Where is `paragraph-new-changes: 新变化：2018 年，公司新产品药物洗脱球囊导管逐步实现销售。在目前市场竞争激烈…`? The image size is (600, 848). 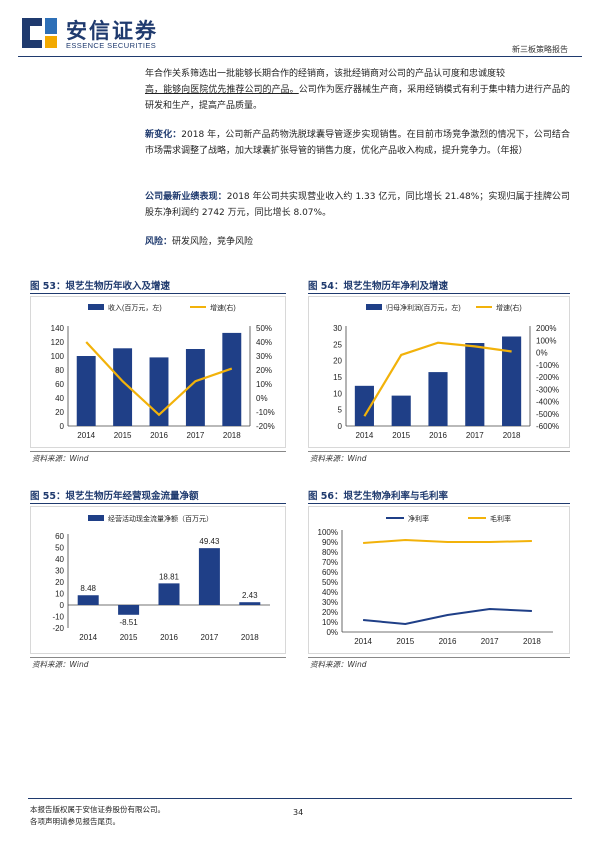 paragraph-new-changes: 新变化：2018 年，公司新产品药物洗脱球囊导管逐步实现销售。在目前市场竞争激烈… is located at coordinates (357, 143).